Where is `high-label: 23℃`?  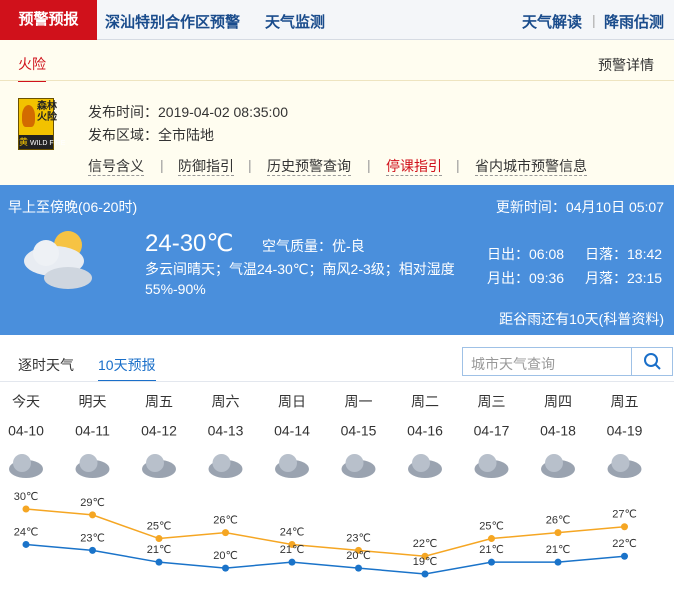
high-label: 23℃ is located at coordinates (358, 538).